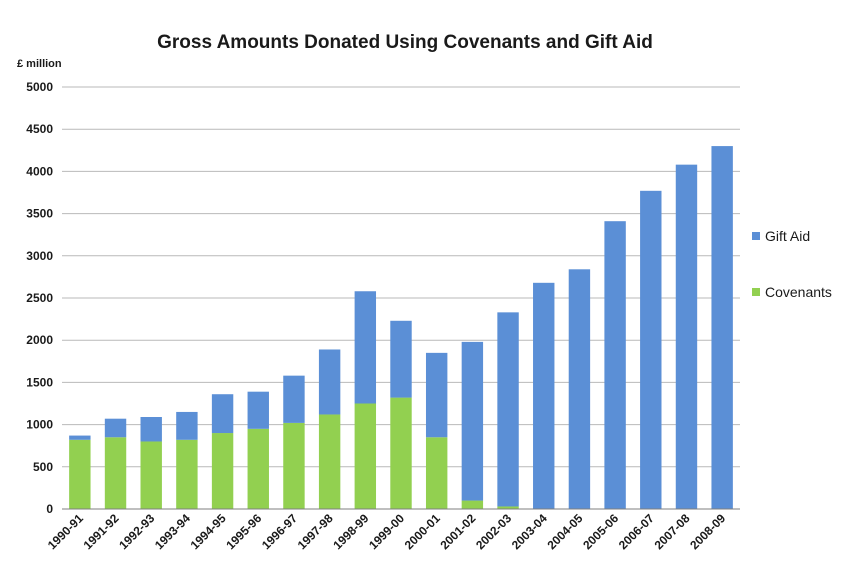  Describe the element at coordinates (39, 171) in the screenshot. I see `y-tick-label: 4000` at that location.